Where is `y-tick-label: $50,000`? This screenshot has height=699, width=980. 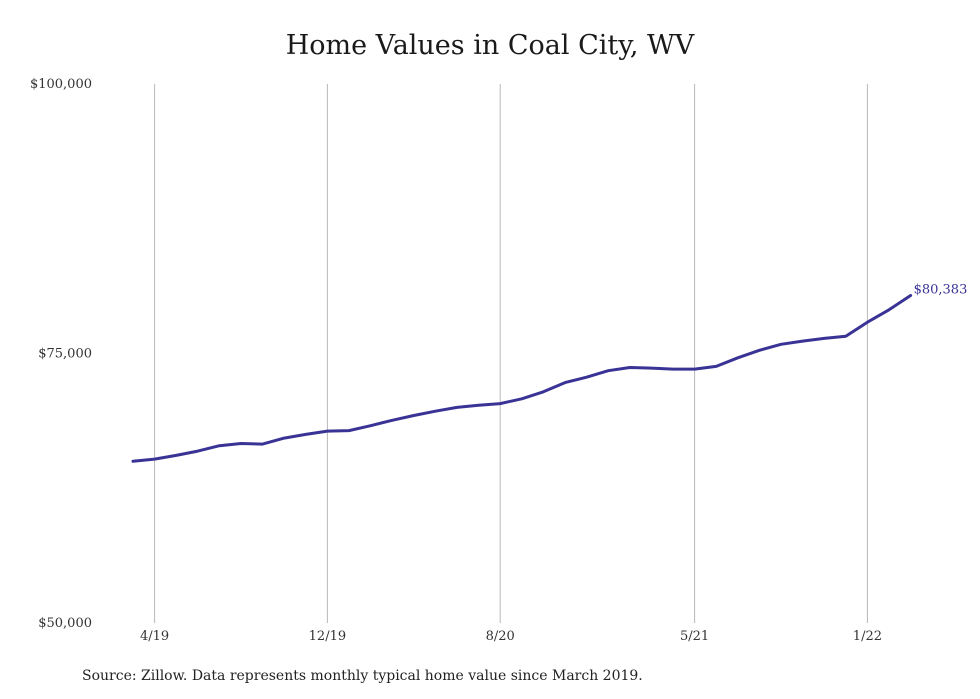 y-tick-label: $50,000 is located at coordinates (65, 623).